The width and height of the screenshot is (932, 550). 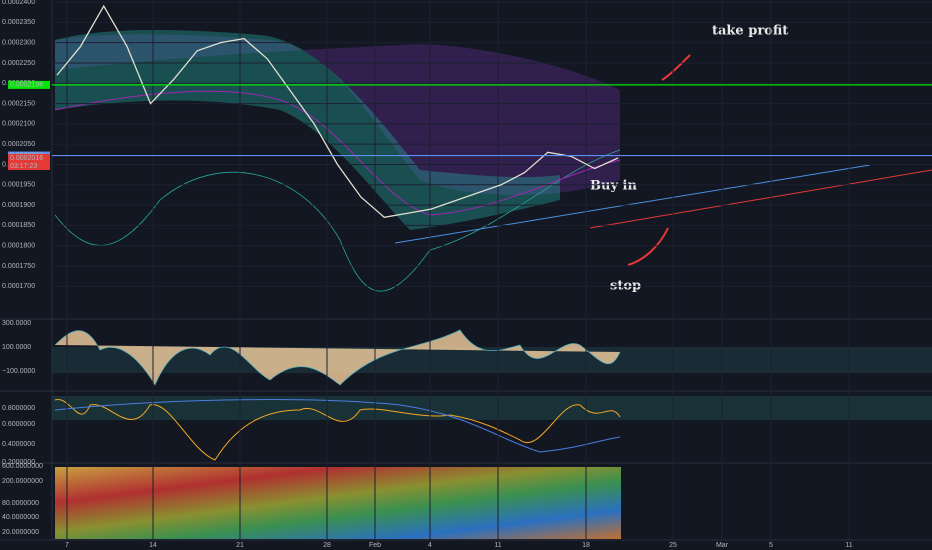 I want to click on pane-tick-label: 20.0000000, so click(x=20, y=532).